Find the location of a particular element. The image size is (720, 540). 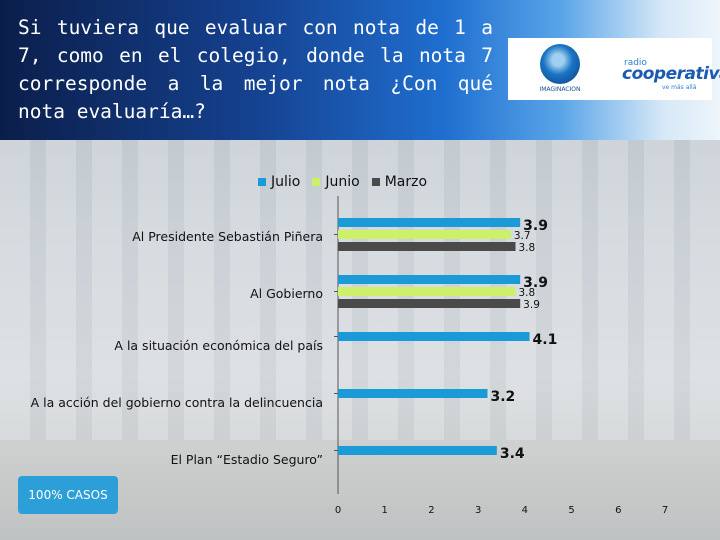

imaginacion-seal-icon is located at coordinates (560, 64).